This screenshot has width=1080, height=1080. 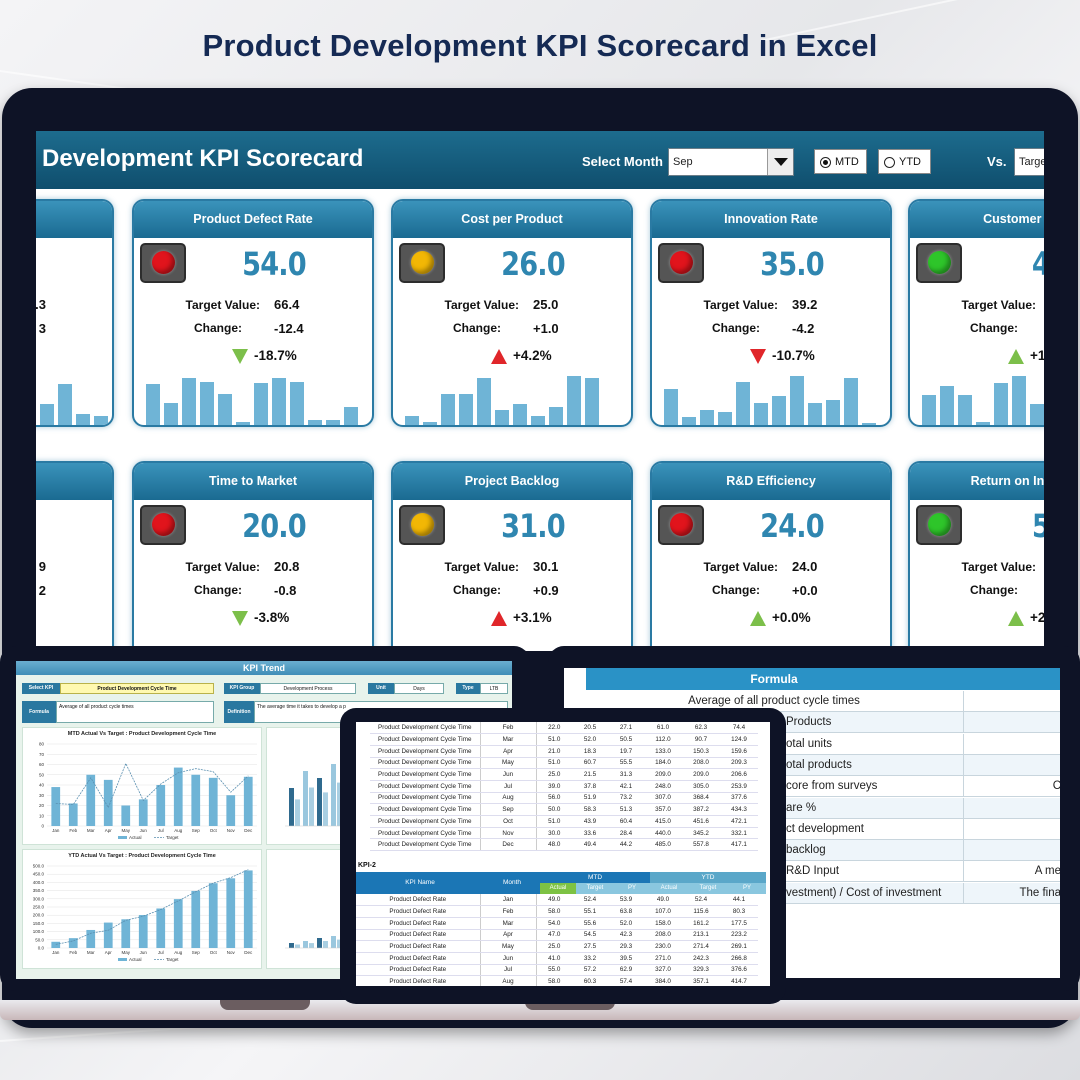 What do you see at coordinates (813, 871) in the screenshot?
I see `formula-text: R&D Input` at bounding box center [813, 871].